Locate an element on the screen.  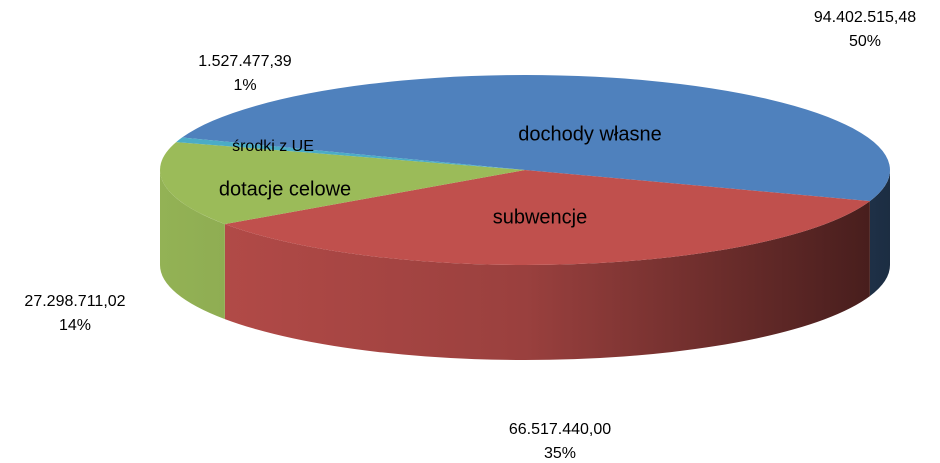
percent-label: 35% is located at coordinates (560, 453).